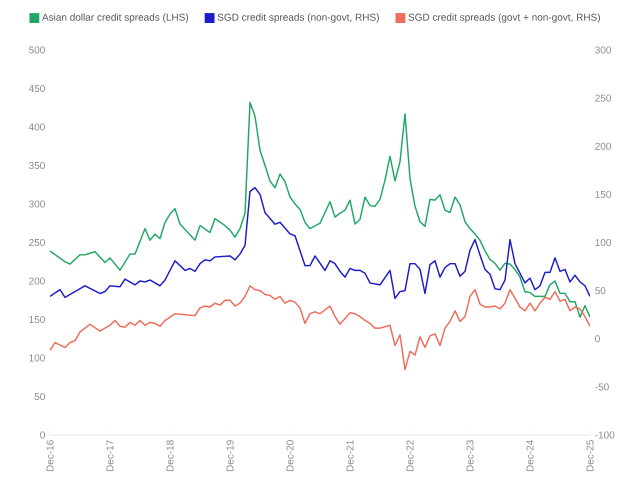 Image resolution: width=628 pixels, height=482 pixels. I want to click on legend-label: SGD credit spreads (govt + non-govt, RHS), so click(504, 18).